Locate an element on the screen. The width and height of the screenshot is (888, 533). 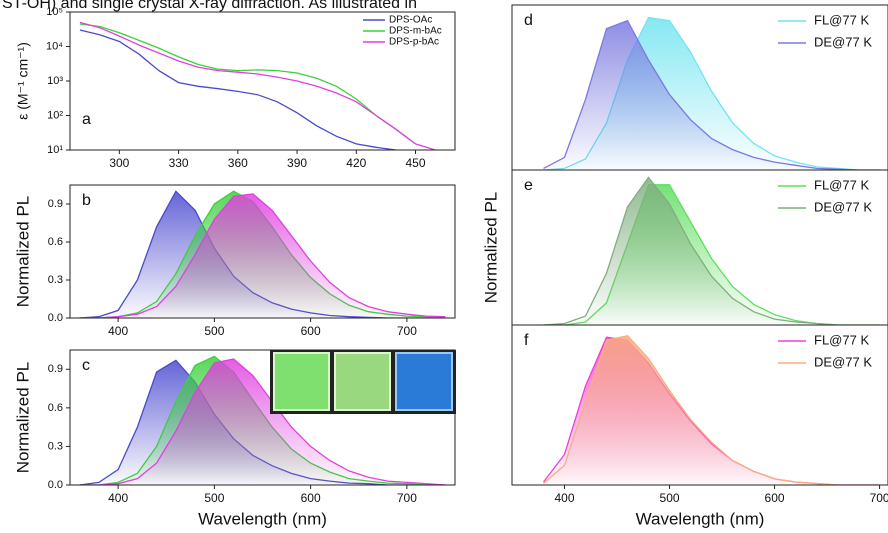
panel-label: c is located at coordinates (86, 365).